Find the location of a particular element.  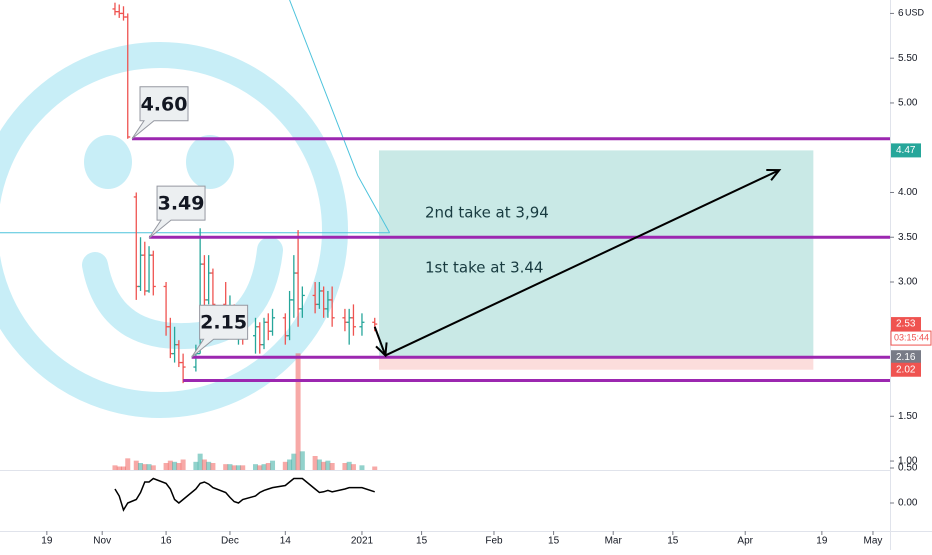

x-tick-label: Nov is located at coordinates (102, 541).